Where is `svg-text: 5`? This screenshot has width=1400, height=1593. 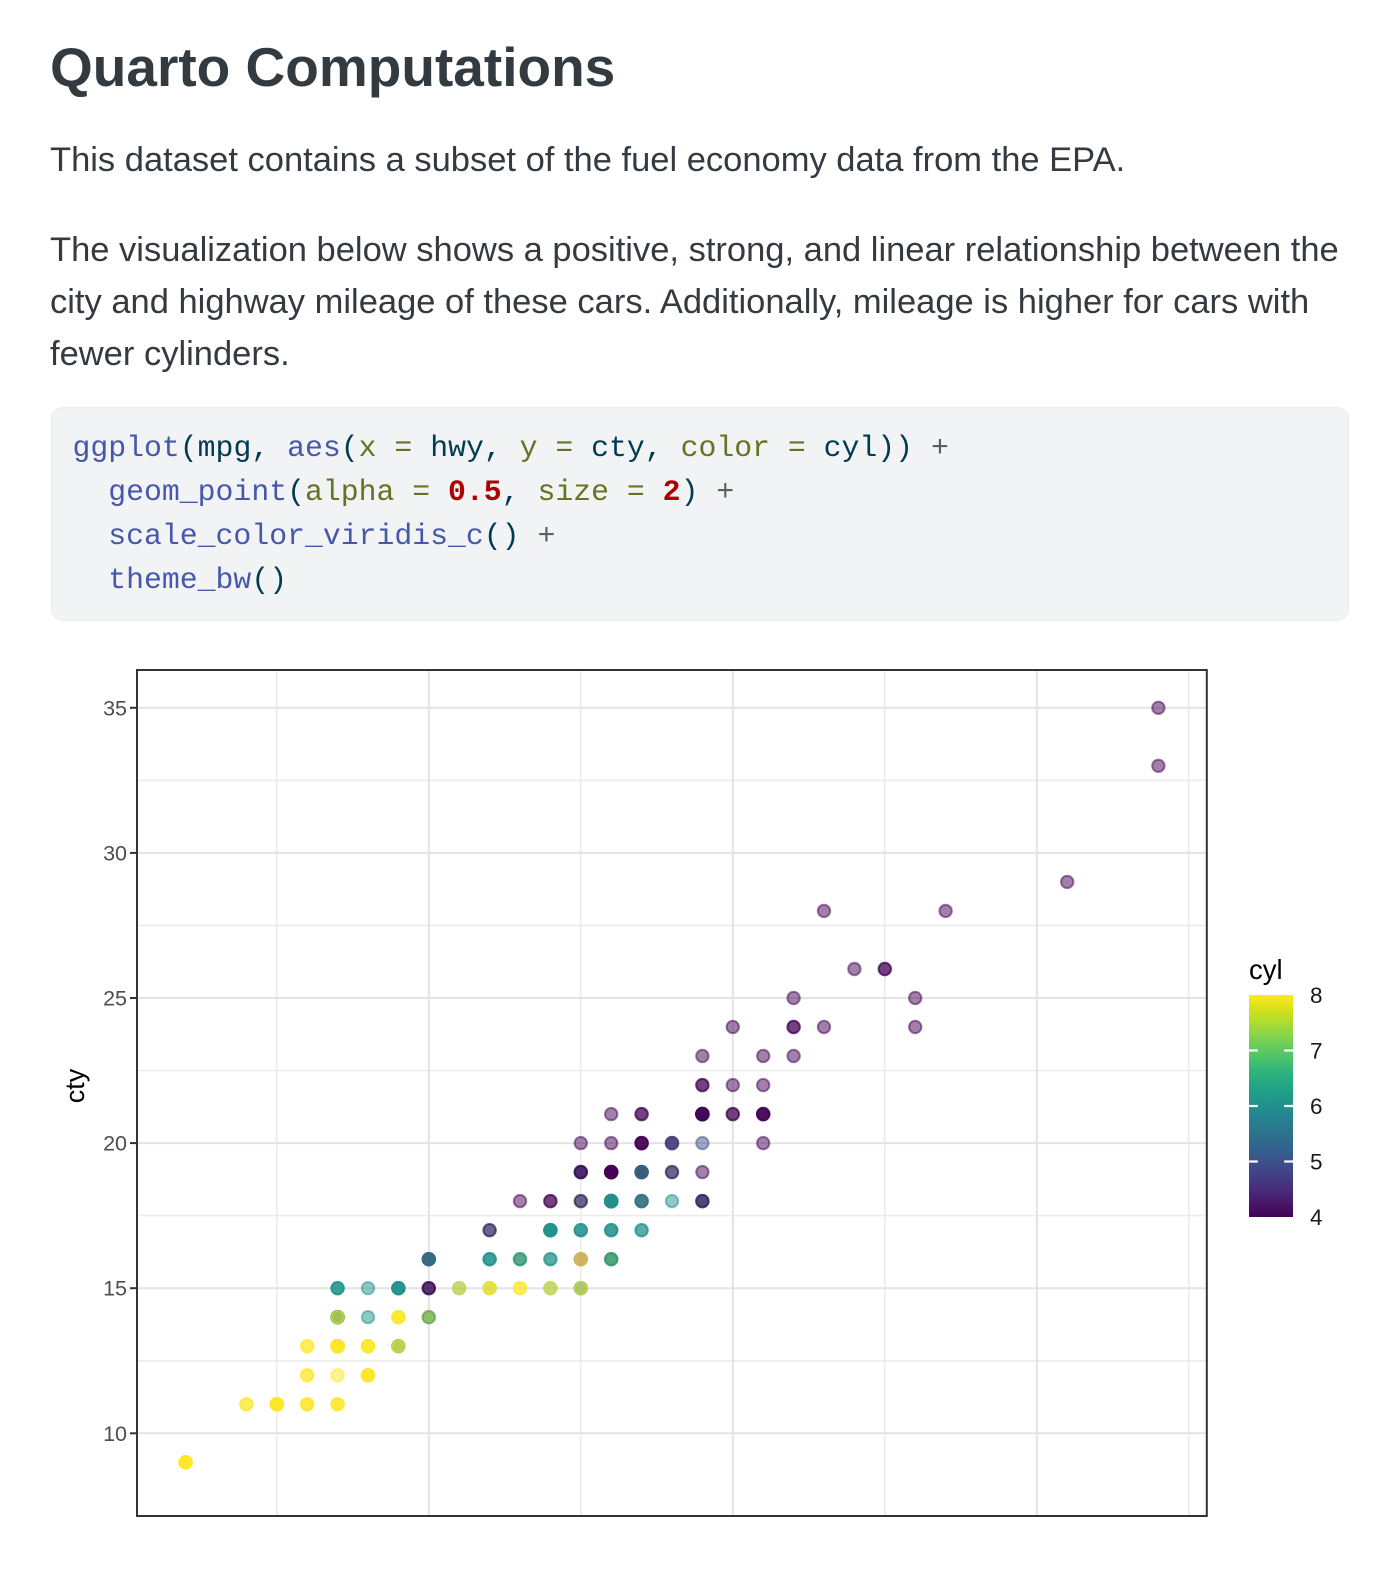
svg-text: 5 is located at coordinates (1316, 1162).